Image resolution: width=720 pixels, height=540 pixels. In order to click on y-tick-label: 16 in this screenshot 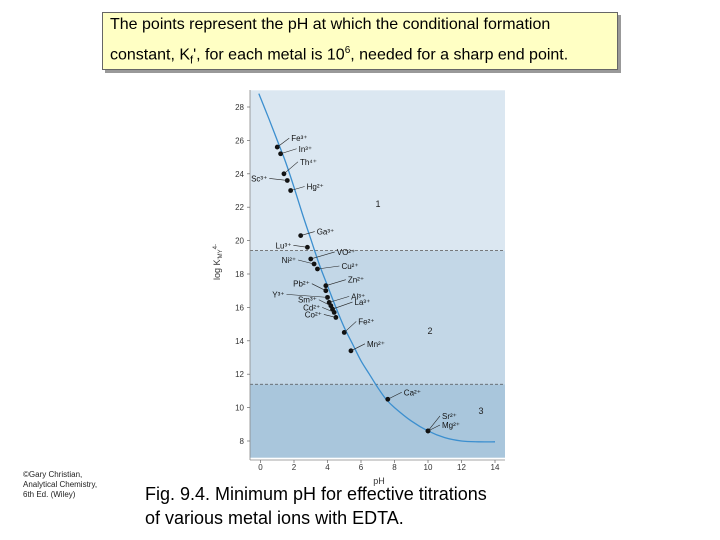, I will do `click(239, 307)`.